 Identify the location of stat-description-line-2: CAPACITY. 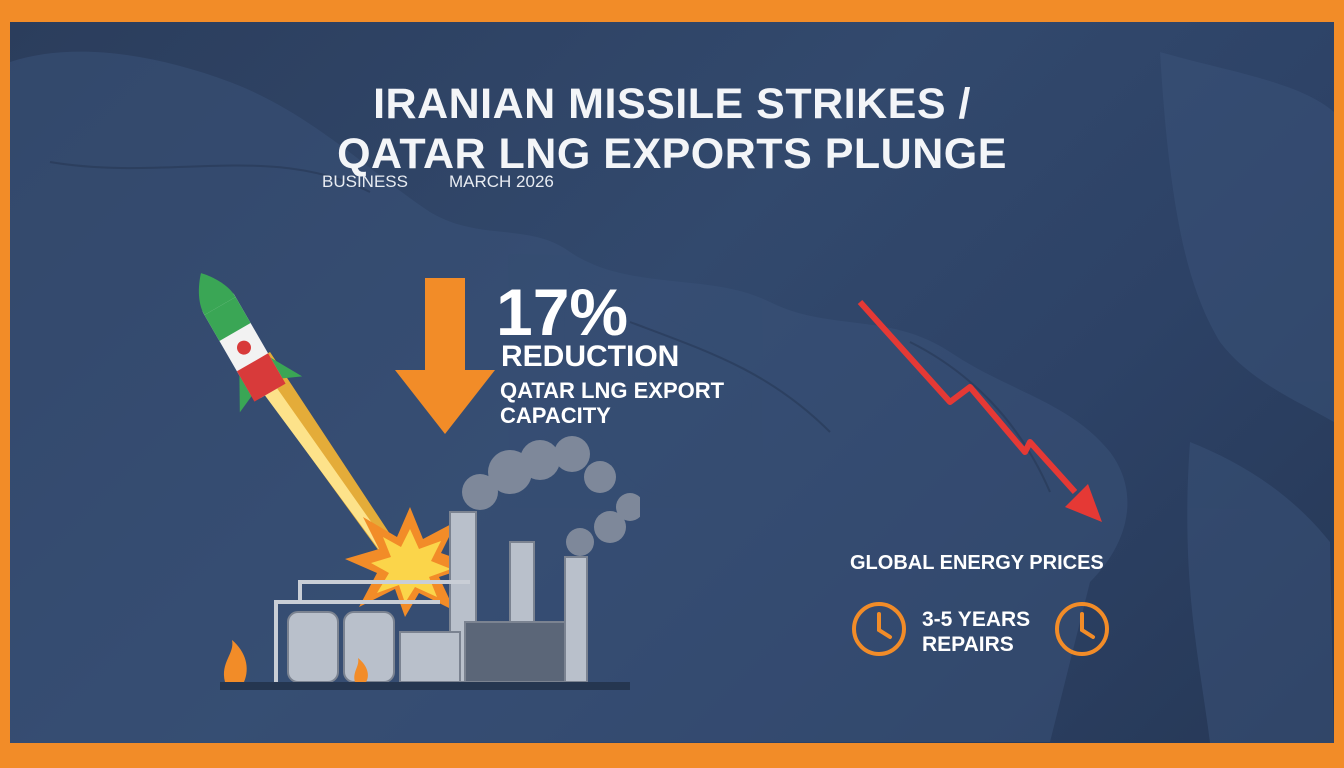
(555, 415).